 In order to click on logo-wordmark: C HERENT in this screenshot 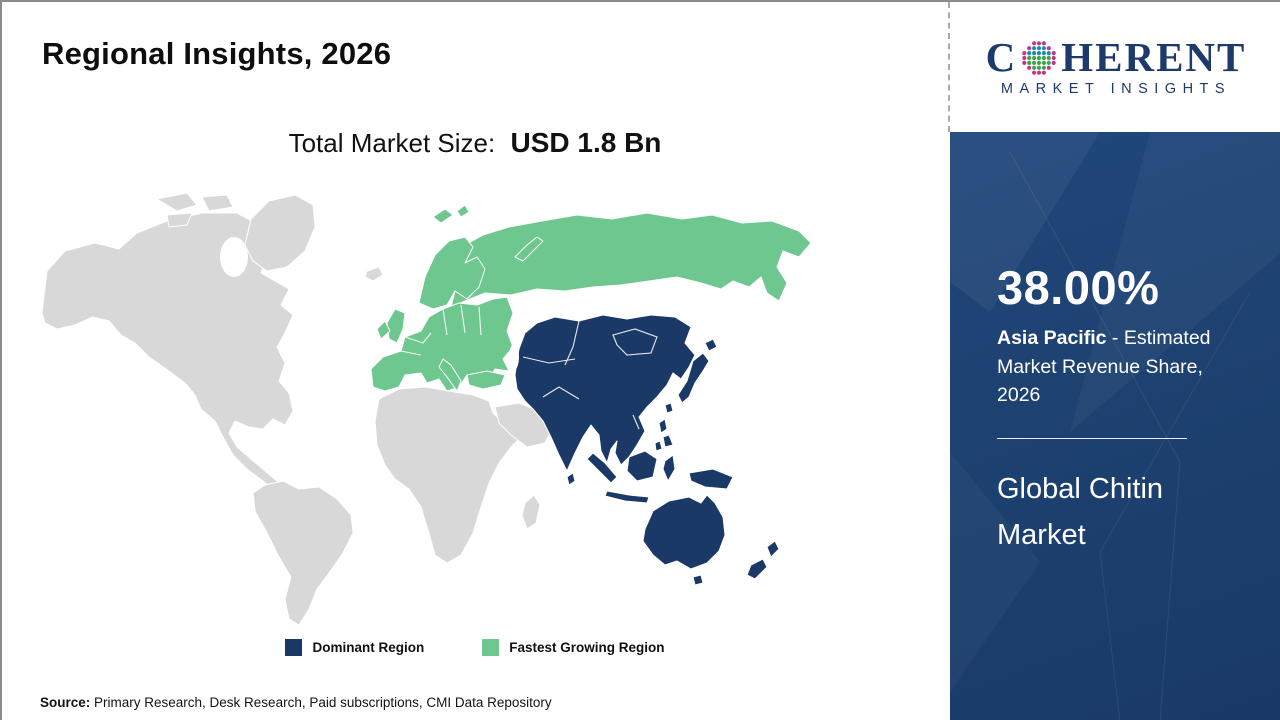, I will do `click(1116, 57)`.